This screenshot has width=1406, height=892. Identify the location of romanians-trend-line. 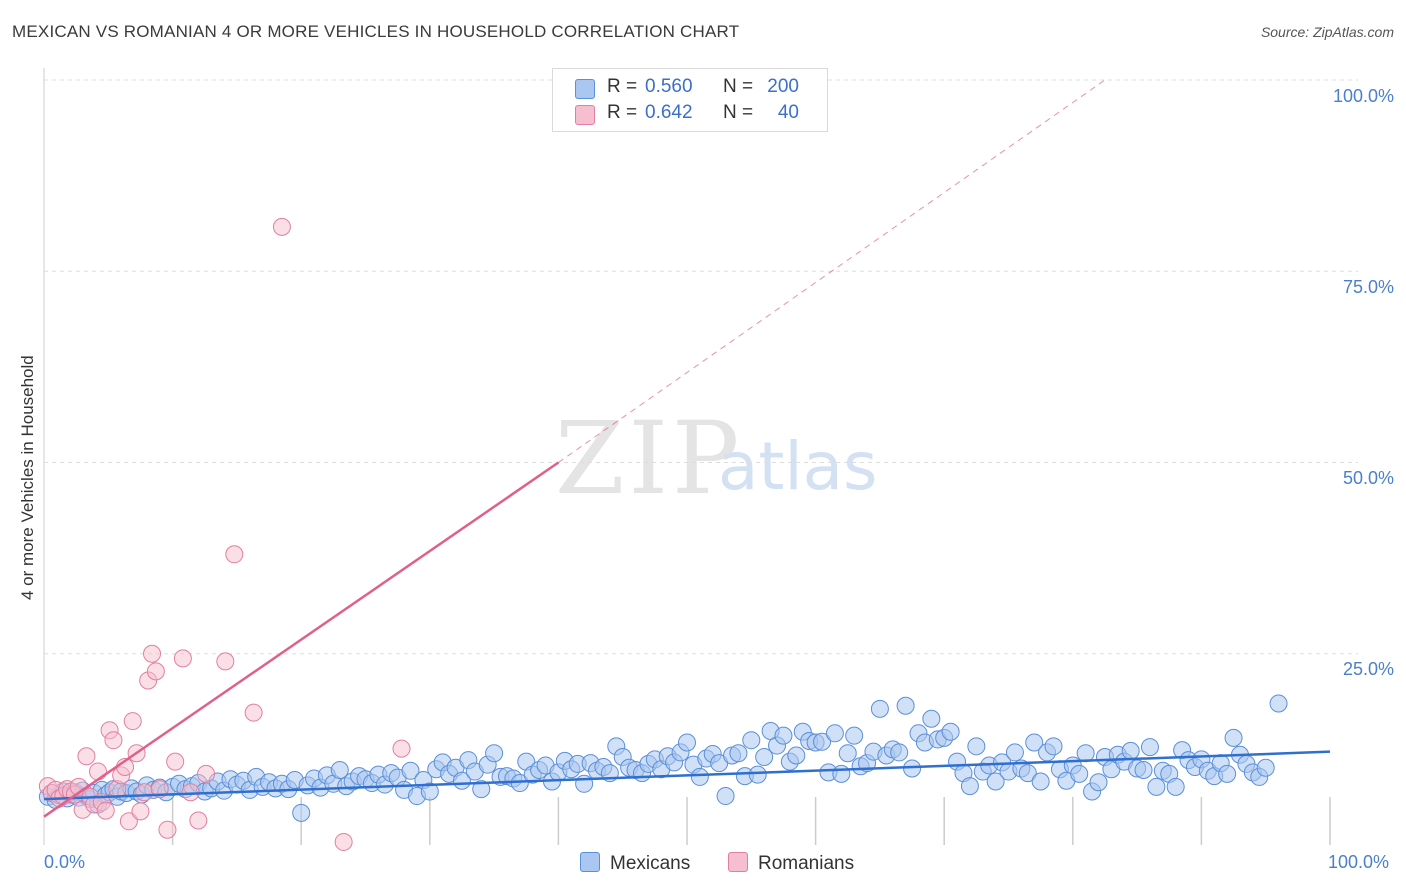
(301, 639).